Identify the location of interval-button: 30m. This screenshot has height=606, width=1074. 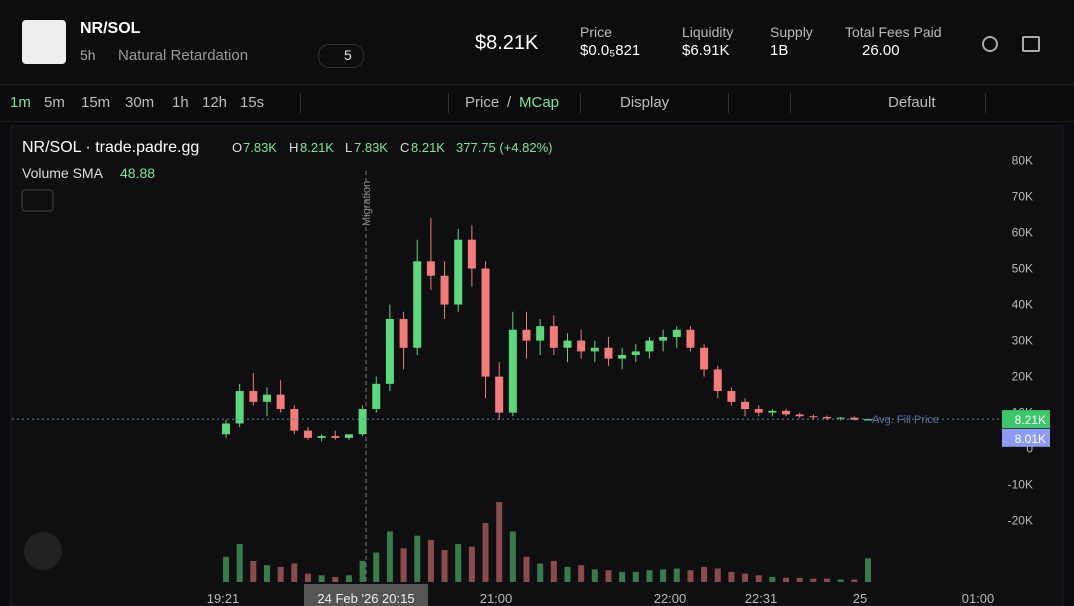
(140, 102).